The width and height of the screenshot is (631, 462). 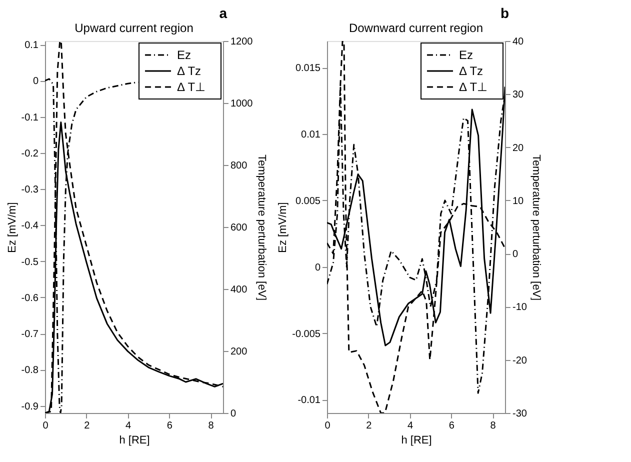 What do you see at coordinates (30, 298) in the screenshot?
I see `y-tick-label: -0.6` at bounding box center [30, 298].